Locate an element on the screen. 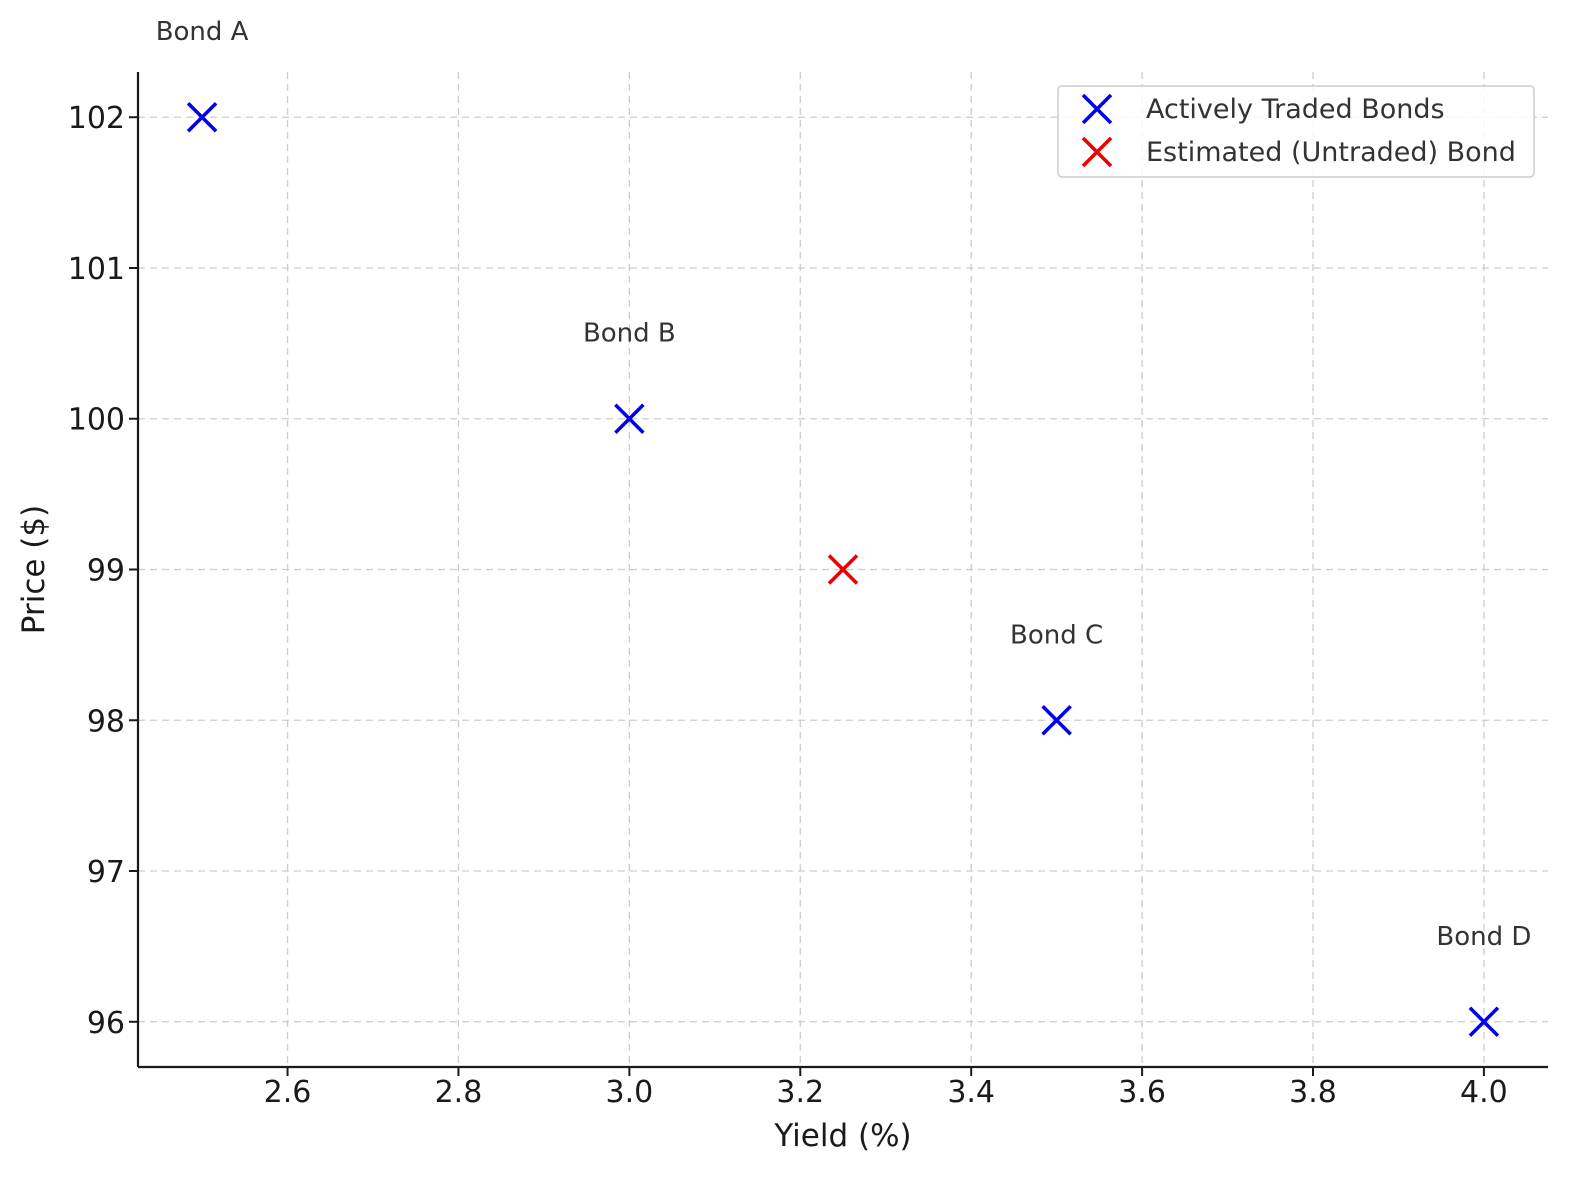 The image size is (1580, 1182). point-label: Bond B is located at coordinates (629, 334).